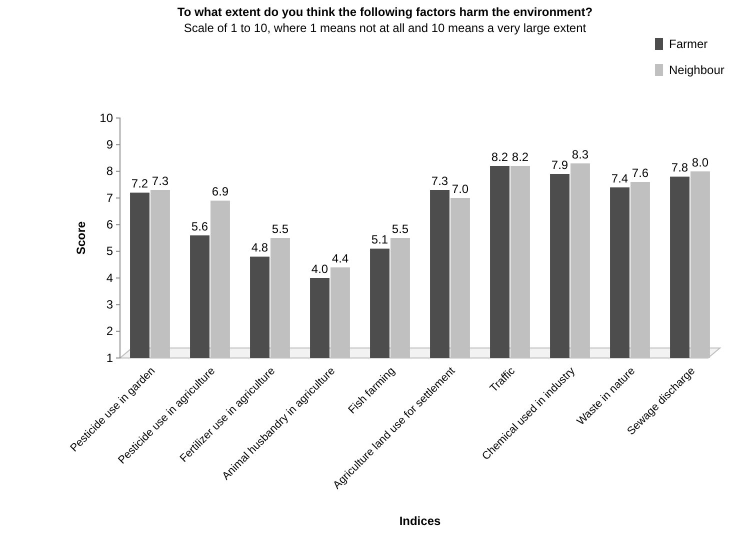 The height and width of the screenshot is (533, 739). I want to click on y-tick-label: 8, so click(110, 171).